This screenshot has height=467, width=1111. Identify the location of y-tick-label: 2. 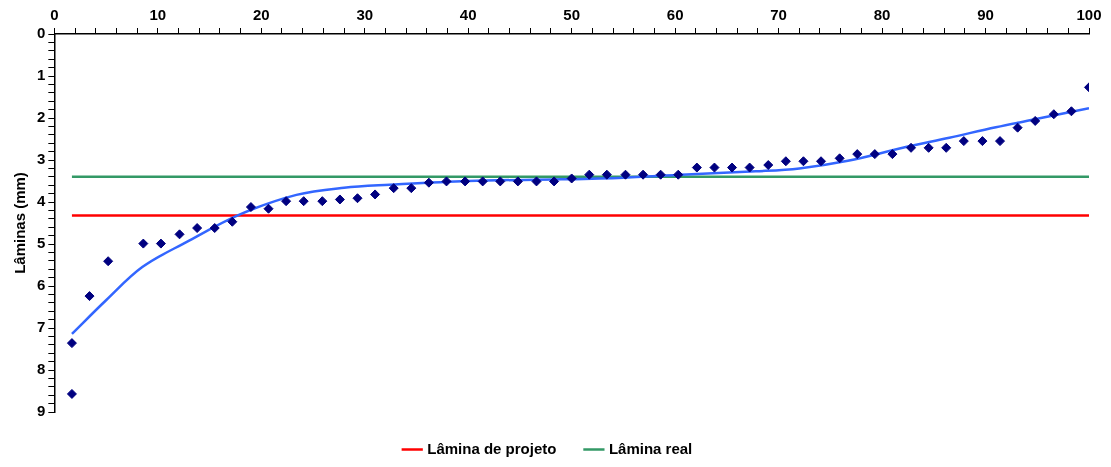
(41, 117).